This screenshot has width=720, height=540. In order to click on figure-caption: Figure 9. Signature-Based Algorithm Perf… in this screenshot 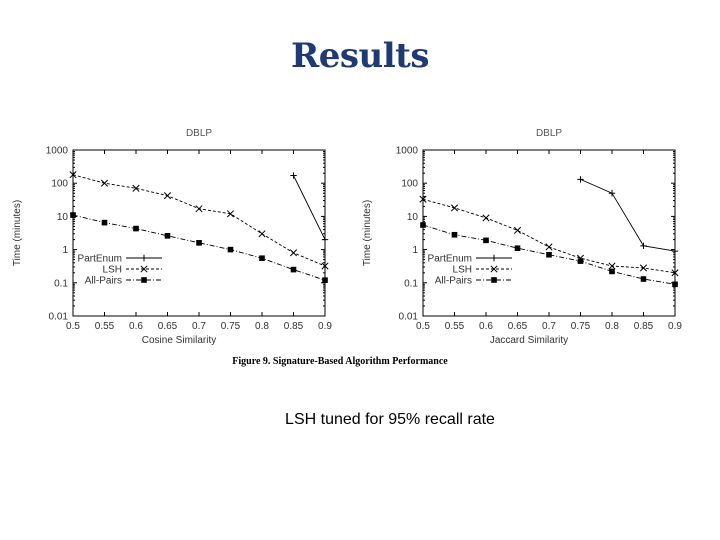, I will do `click(340, 361)`.